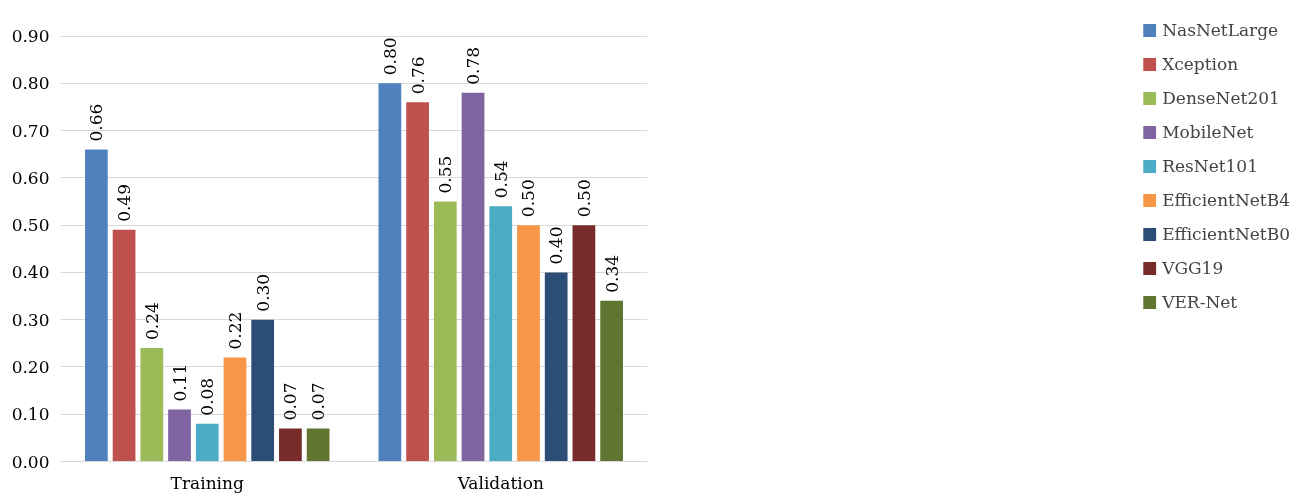  I want to click on y-tick-label: 0.80, so click(30, 83).